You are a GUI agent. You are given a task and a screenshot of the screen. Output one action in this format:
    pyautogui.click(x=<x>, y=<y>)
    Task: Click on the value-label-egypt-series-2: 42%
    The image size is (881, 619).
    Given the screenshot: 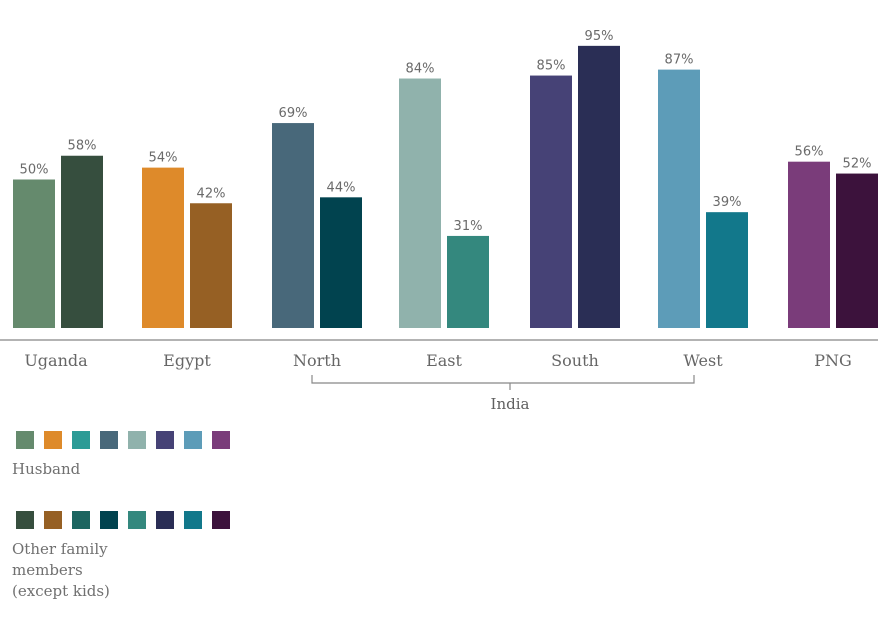 What is the action you would take?
    pyautogui.click(x=211, y=193)
    